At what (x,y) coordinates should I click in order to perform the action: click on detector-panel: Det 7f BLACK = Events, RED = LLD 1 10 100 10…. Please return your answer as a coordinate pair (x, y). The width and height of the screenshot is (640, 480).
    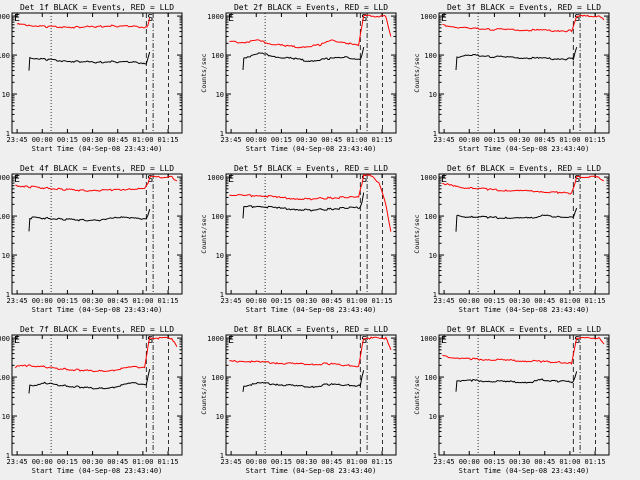
    Looking at the image, I should click on (91, 400).